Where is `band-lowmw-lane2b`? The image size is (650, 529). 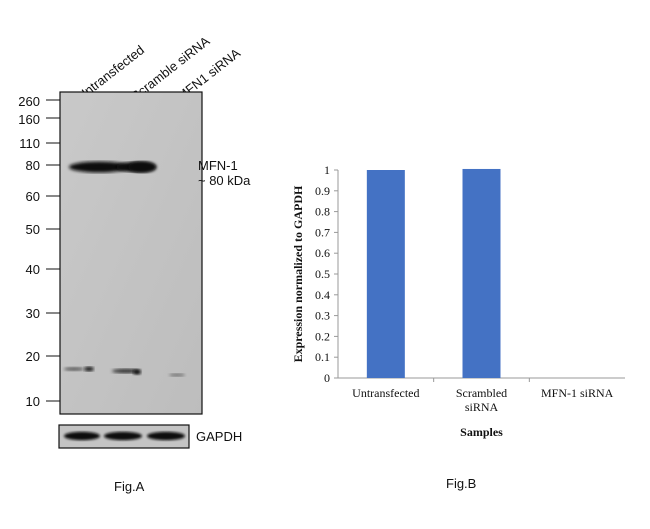 band-lowmw-lane2b is located at coordinates (137, 372).